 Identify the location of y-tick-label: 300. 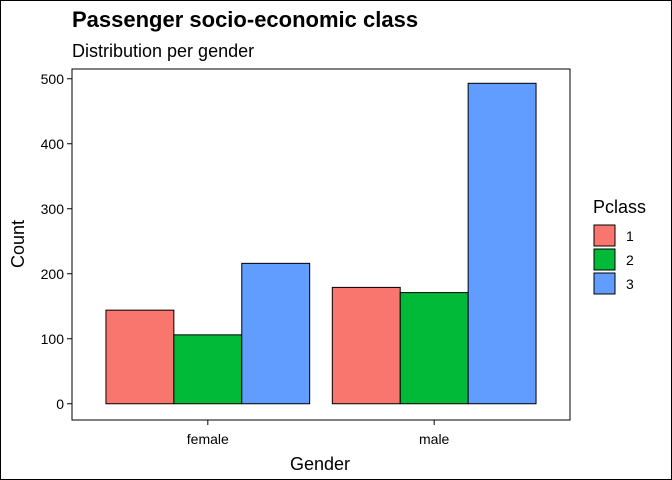
(53, 209).